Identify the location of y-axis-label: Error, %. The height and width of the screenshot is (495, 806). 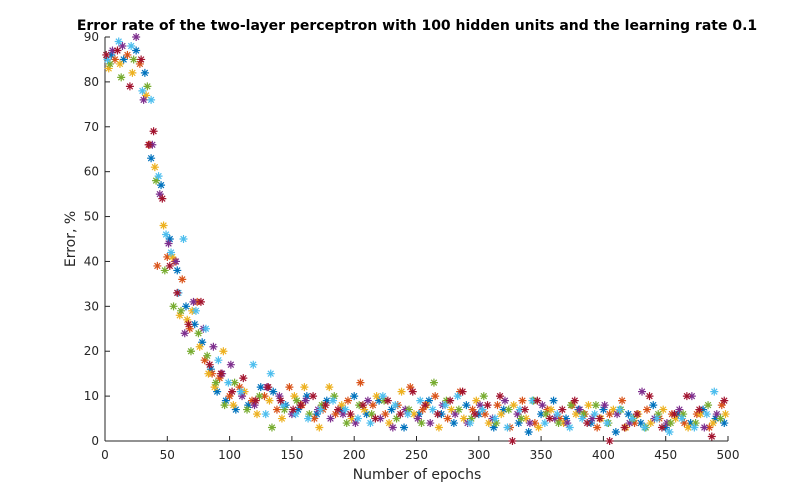
(71, 239).